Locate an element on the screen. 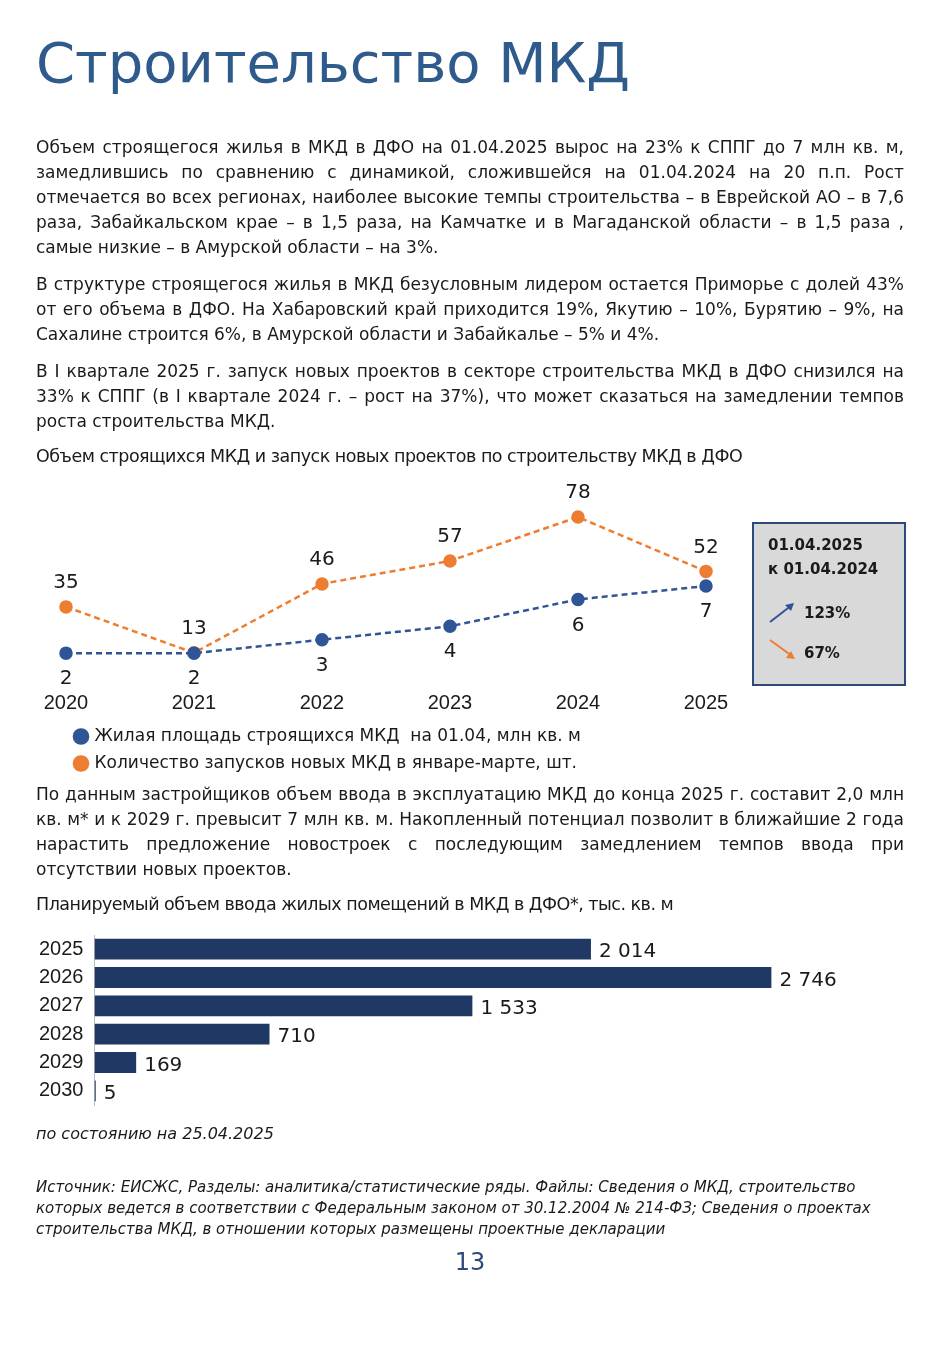 The height and width of the screenshot is (1362, 940). data-label: 1 533 is located at coordinates (509, 1007).